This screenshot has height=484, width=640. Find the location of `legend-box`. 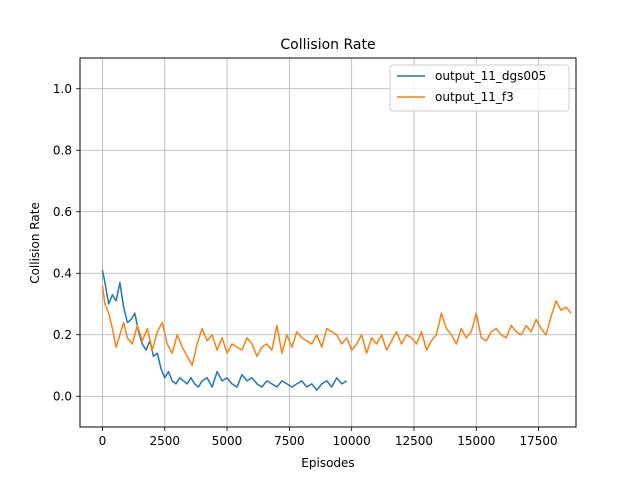

legend-box is located at coordinates (479, 88).